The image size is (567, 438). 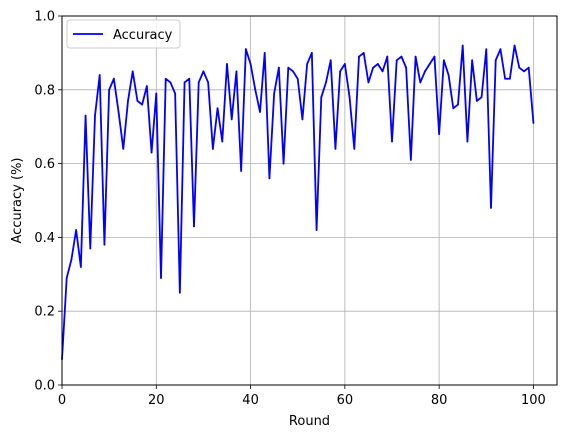 What do you see at coordinates (143, 35) in the screenshot?
I see `legend-label-accuracy: Accuracy` at bounding box center [143, 35].